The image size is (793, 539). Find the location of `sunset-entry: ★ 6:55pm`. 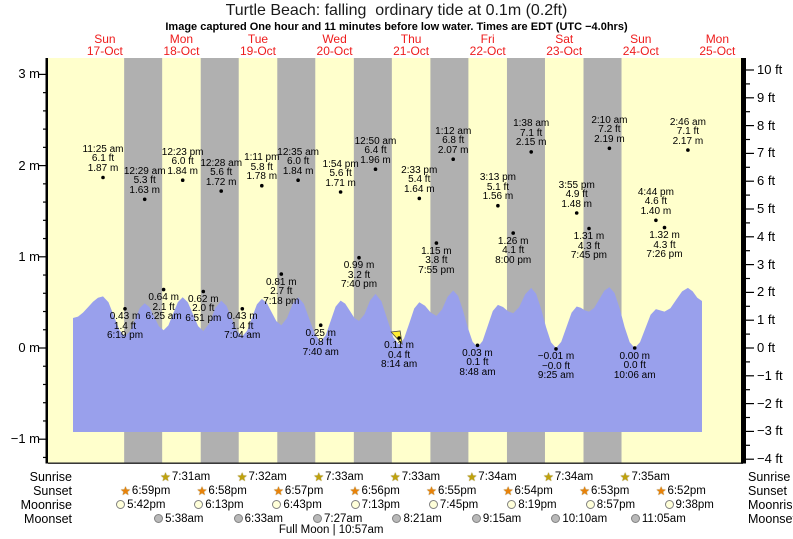

sunset-entry: ★ 6:55pm is located at coordinates (451, 490).